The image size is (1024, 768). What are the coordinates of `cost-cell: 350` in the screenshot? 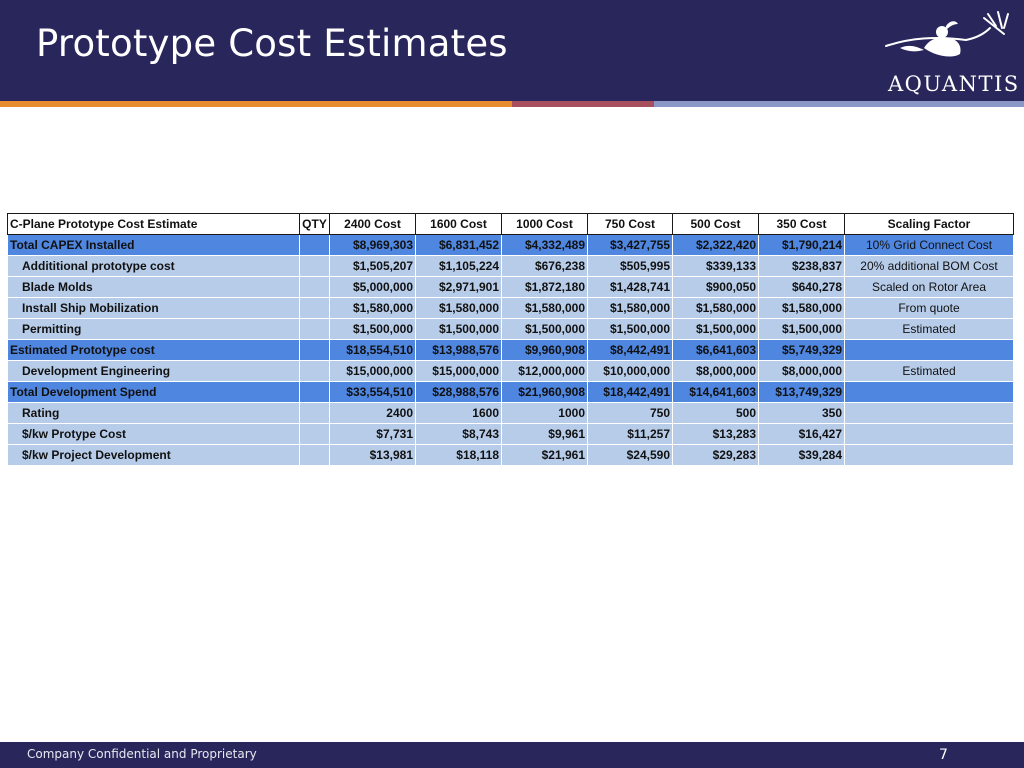 It's located at (801, 413).